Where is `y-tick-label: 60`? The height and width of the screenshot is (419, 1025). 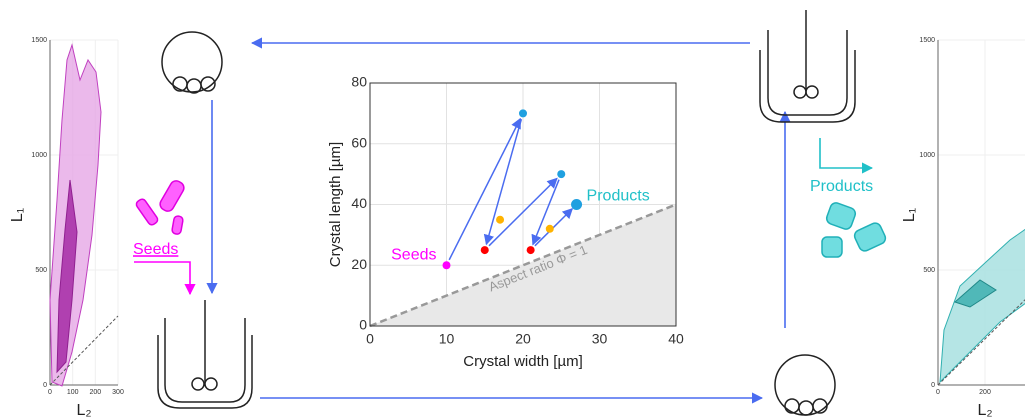
y-tick-label: 60 is located at coordinates (359, 142).